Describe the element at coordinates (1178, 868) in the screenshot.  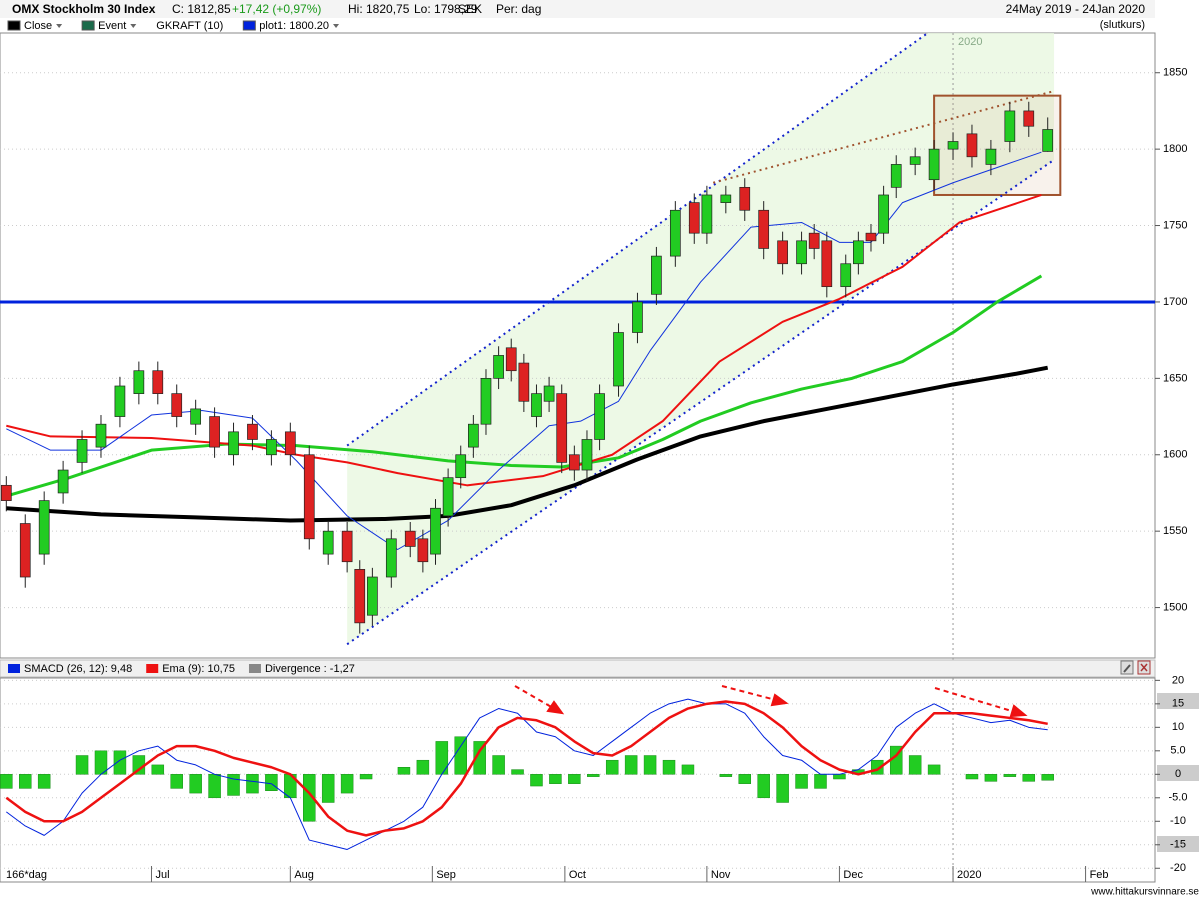
I see `y-tick-label: -20` at that location.